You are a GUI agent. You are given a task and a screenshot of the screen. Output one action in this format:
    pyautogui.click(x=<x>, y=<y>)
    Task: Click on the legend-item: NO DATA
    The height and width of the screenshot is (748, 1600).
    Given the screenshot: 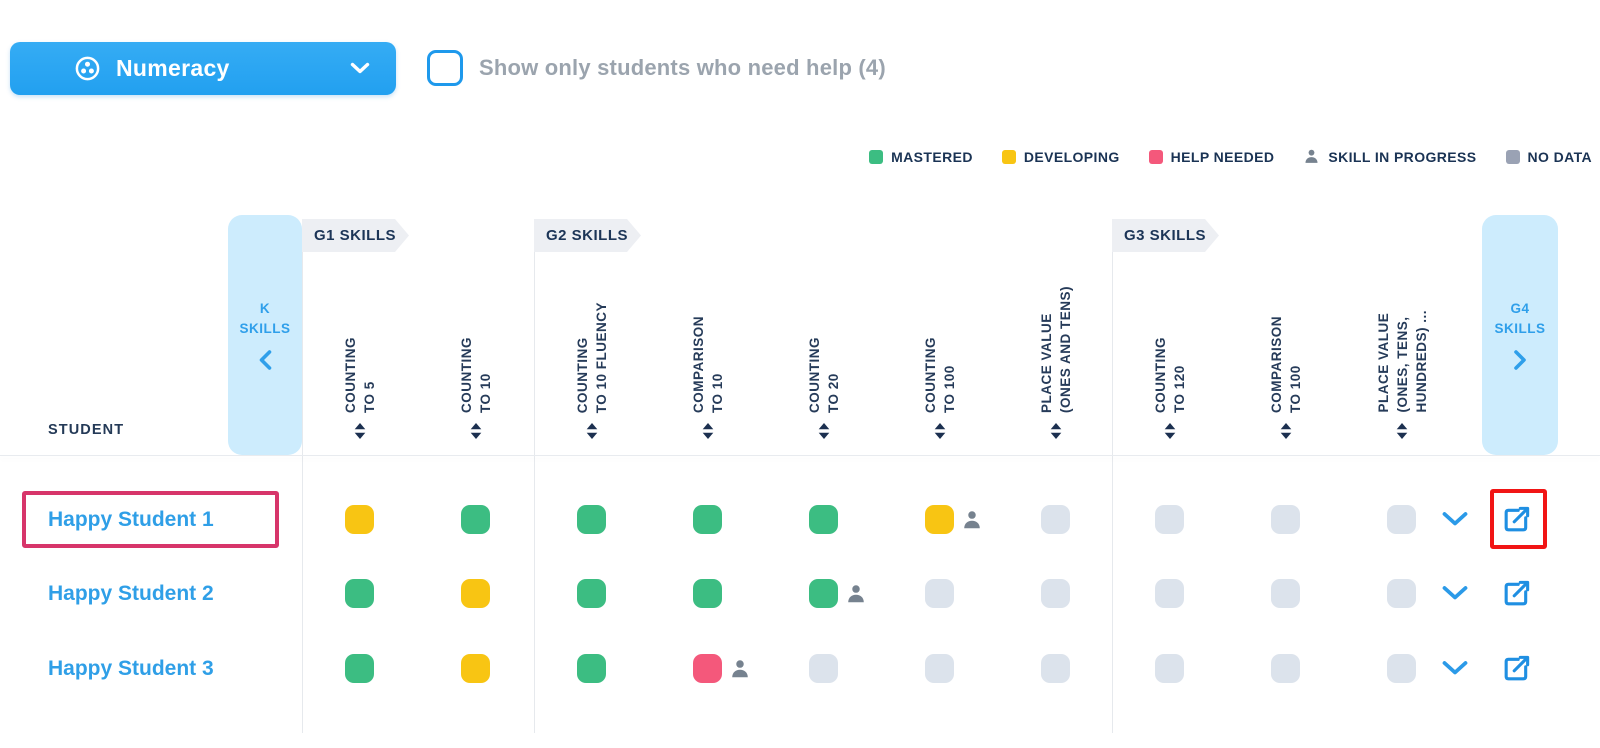 What is the action you would take?
    pyautogui.click(x=1549, y=157)
    